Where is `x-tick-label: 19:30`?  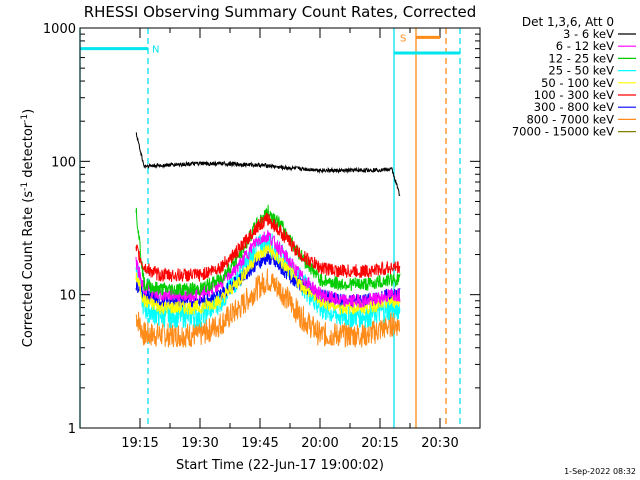 x-tick-label: 19:30 is located at coordinates (199, 443).